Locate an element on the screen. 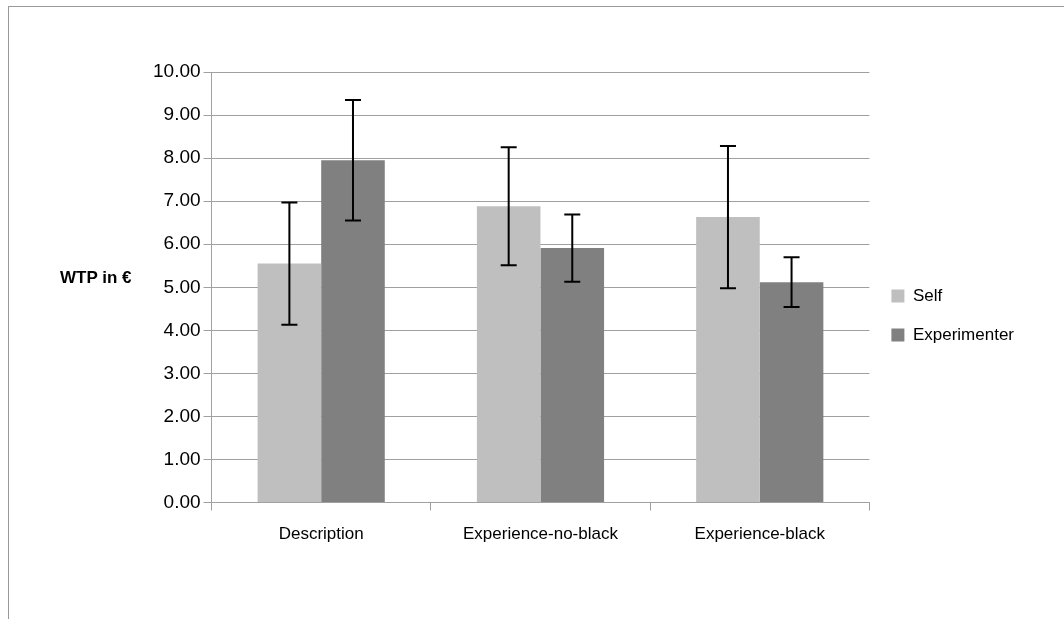 Image resolution: width=1064 pixels, height=619 pixels. y-tick-label: 8.00 is located at coordinates (182, 157).